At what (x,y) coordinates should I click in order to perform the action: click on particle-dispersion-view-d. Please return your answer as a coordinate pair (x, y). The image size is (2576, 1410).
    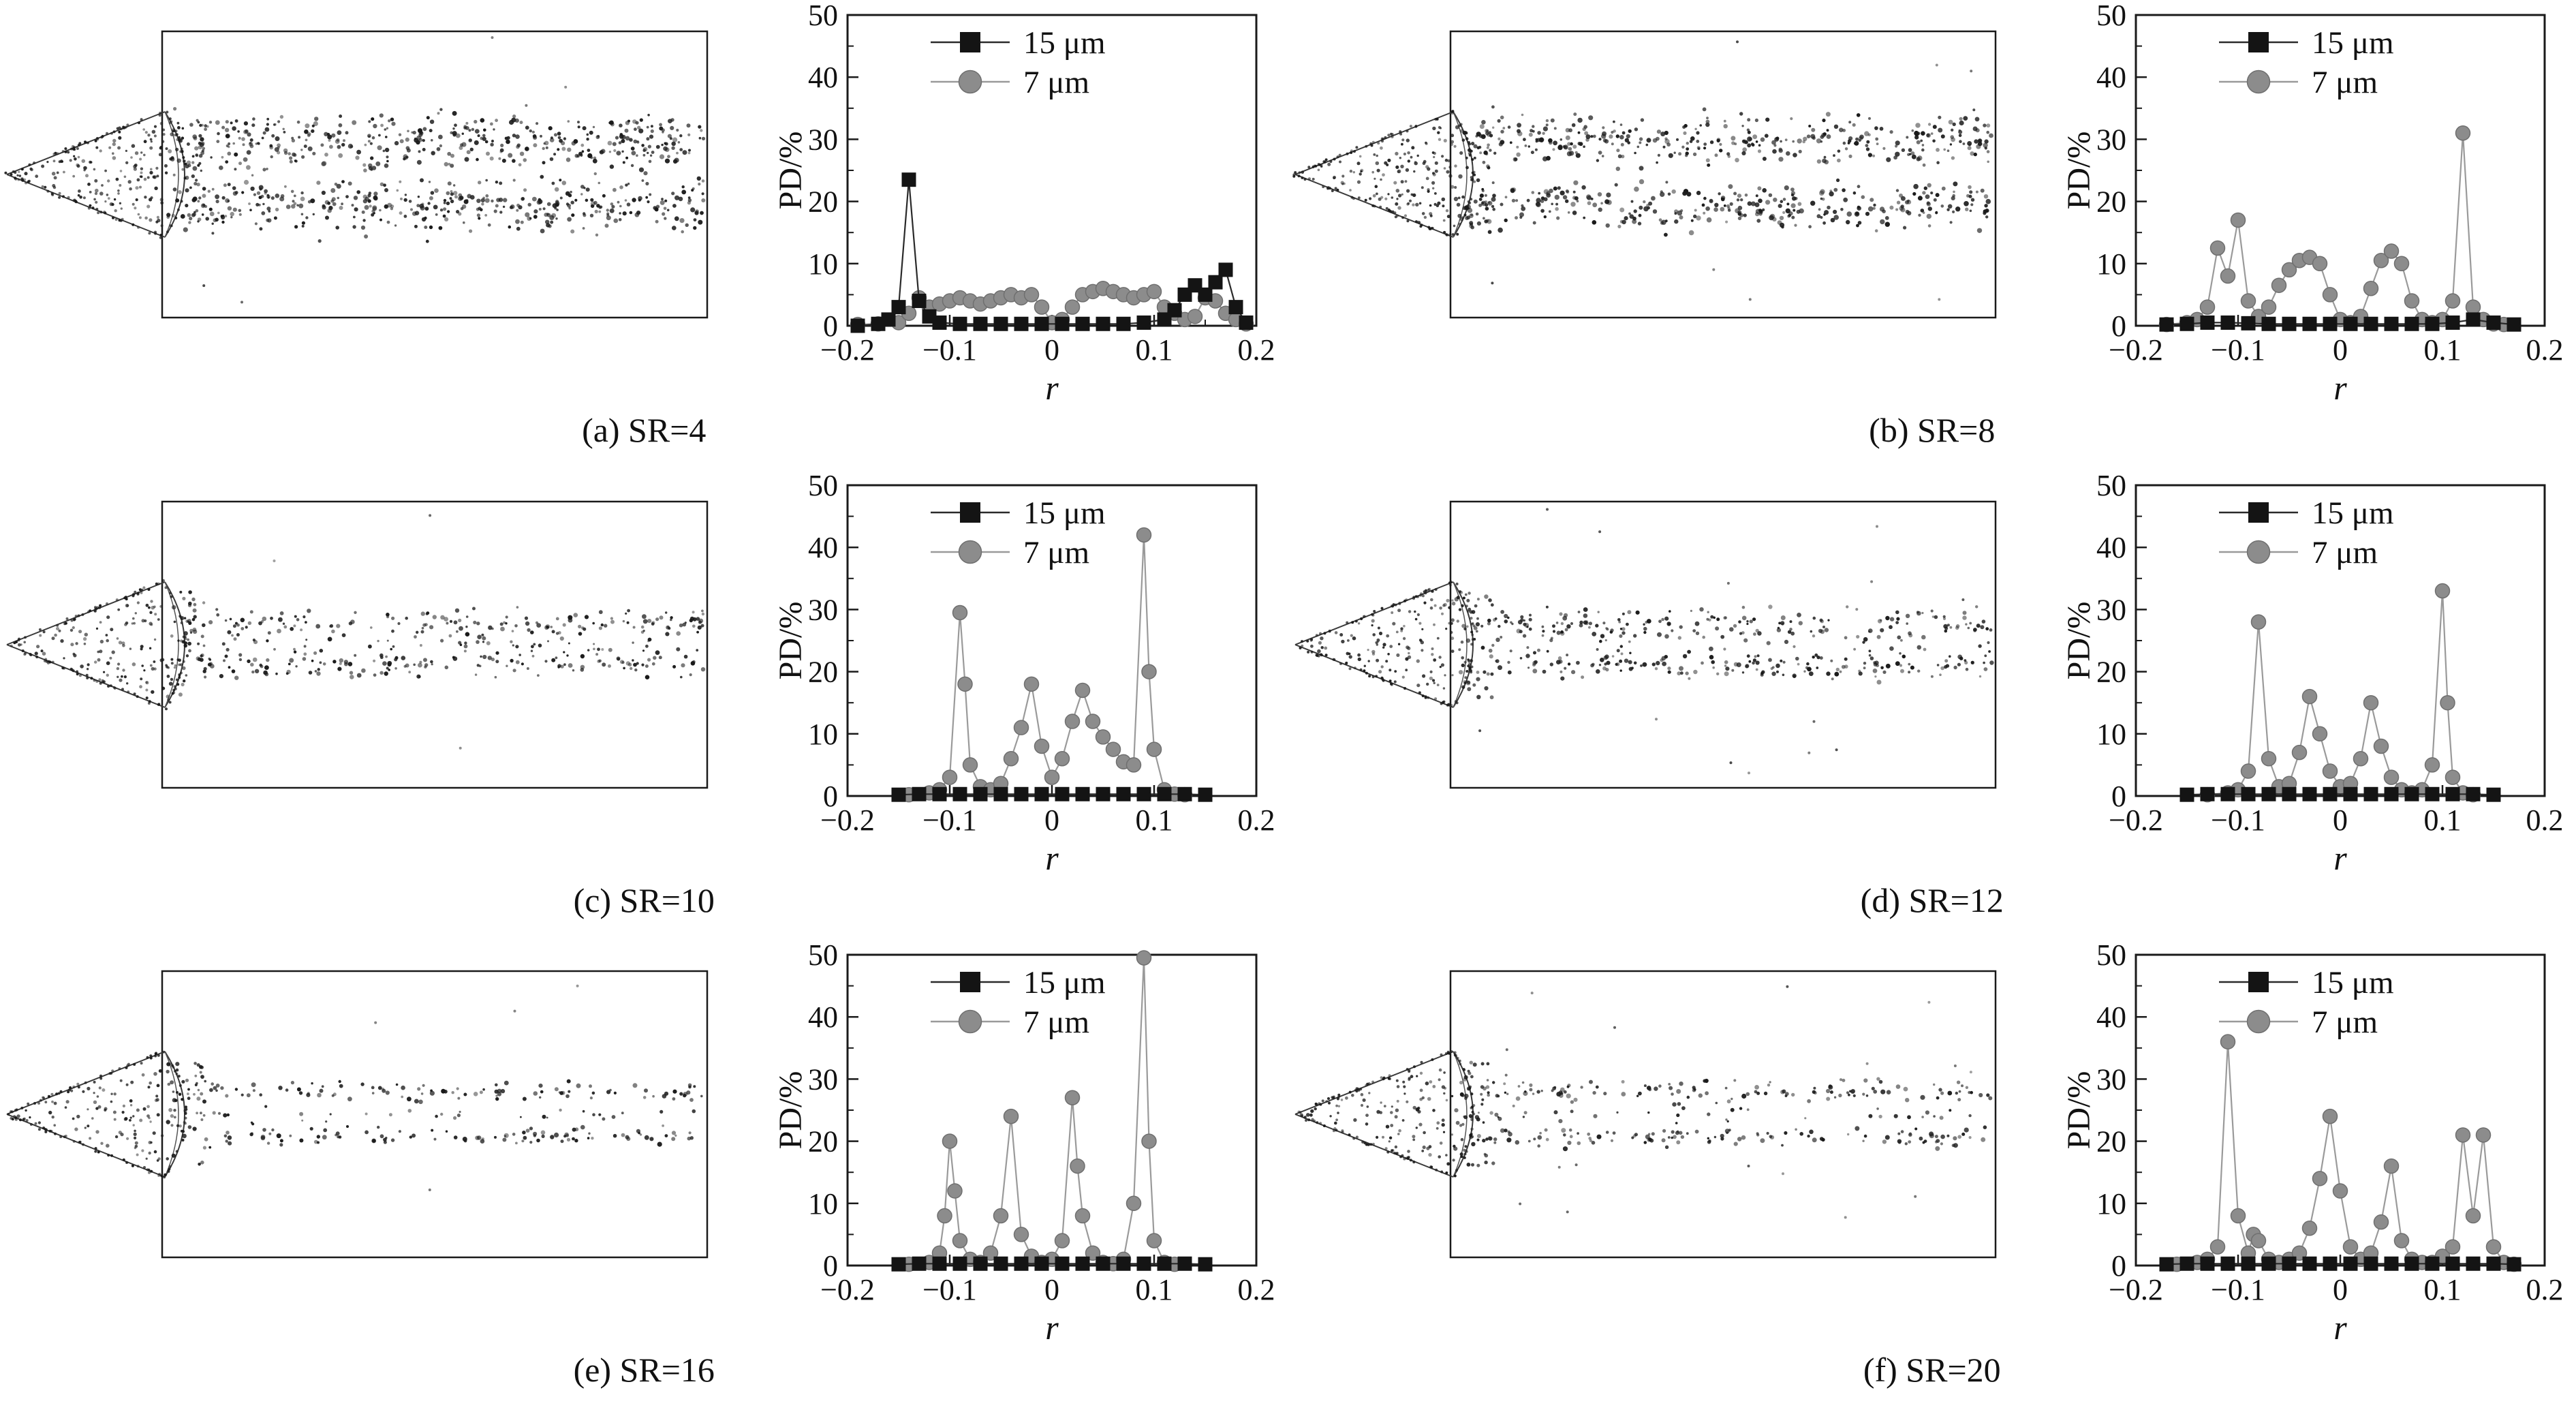
    Looking at the image, I should click on (1645, 644).